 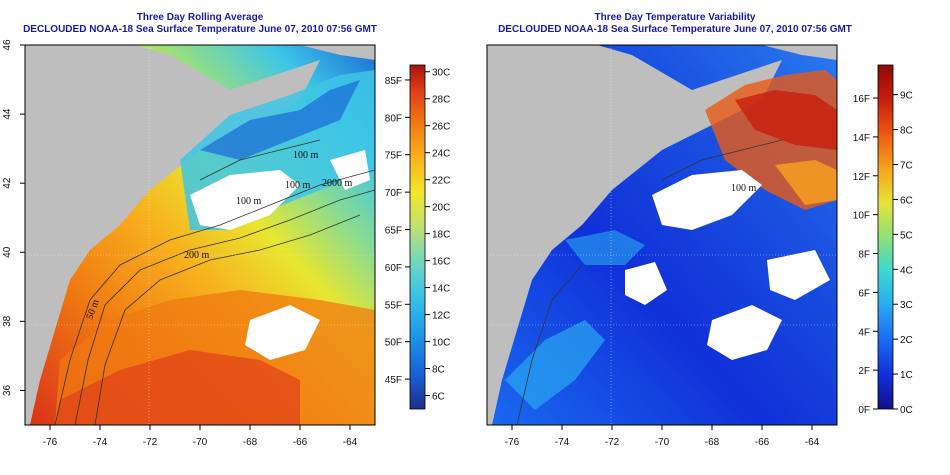 What do you see at coordinates (906, 410) in the screenshot?
I see `colorbar-c-label: 0C` at bounding box center [906, 410].